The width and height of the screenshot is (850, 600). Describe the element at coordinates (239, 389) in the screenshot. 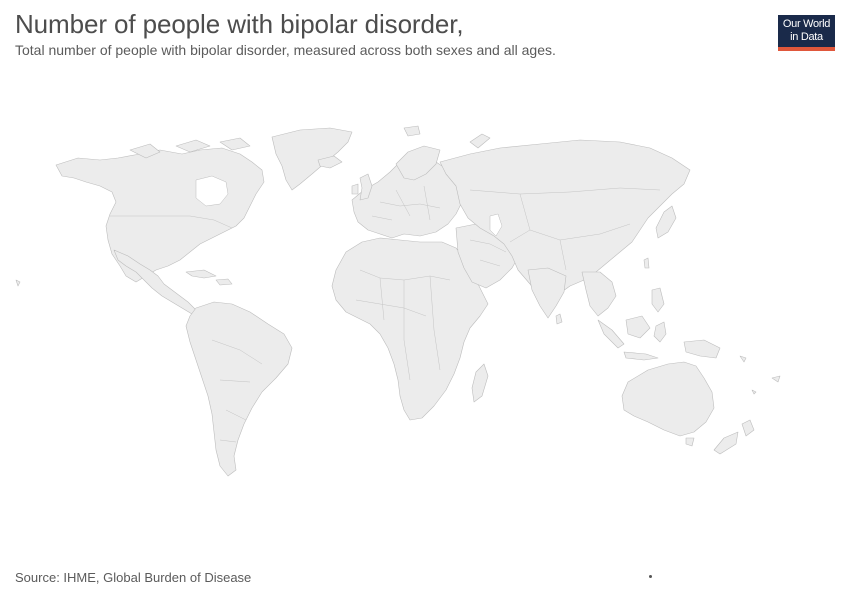

I see `south-america` at that location.